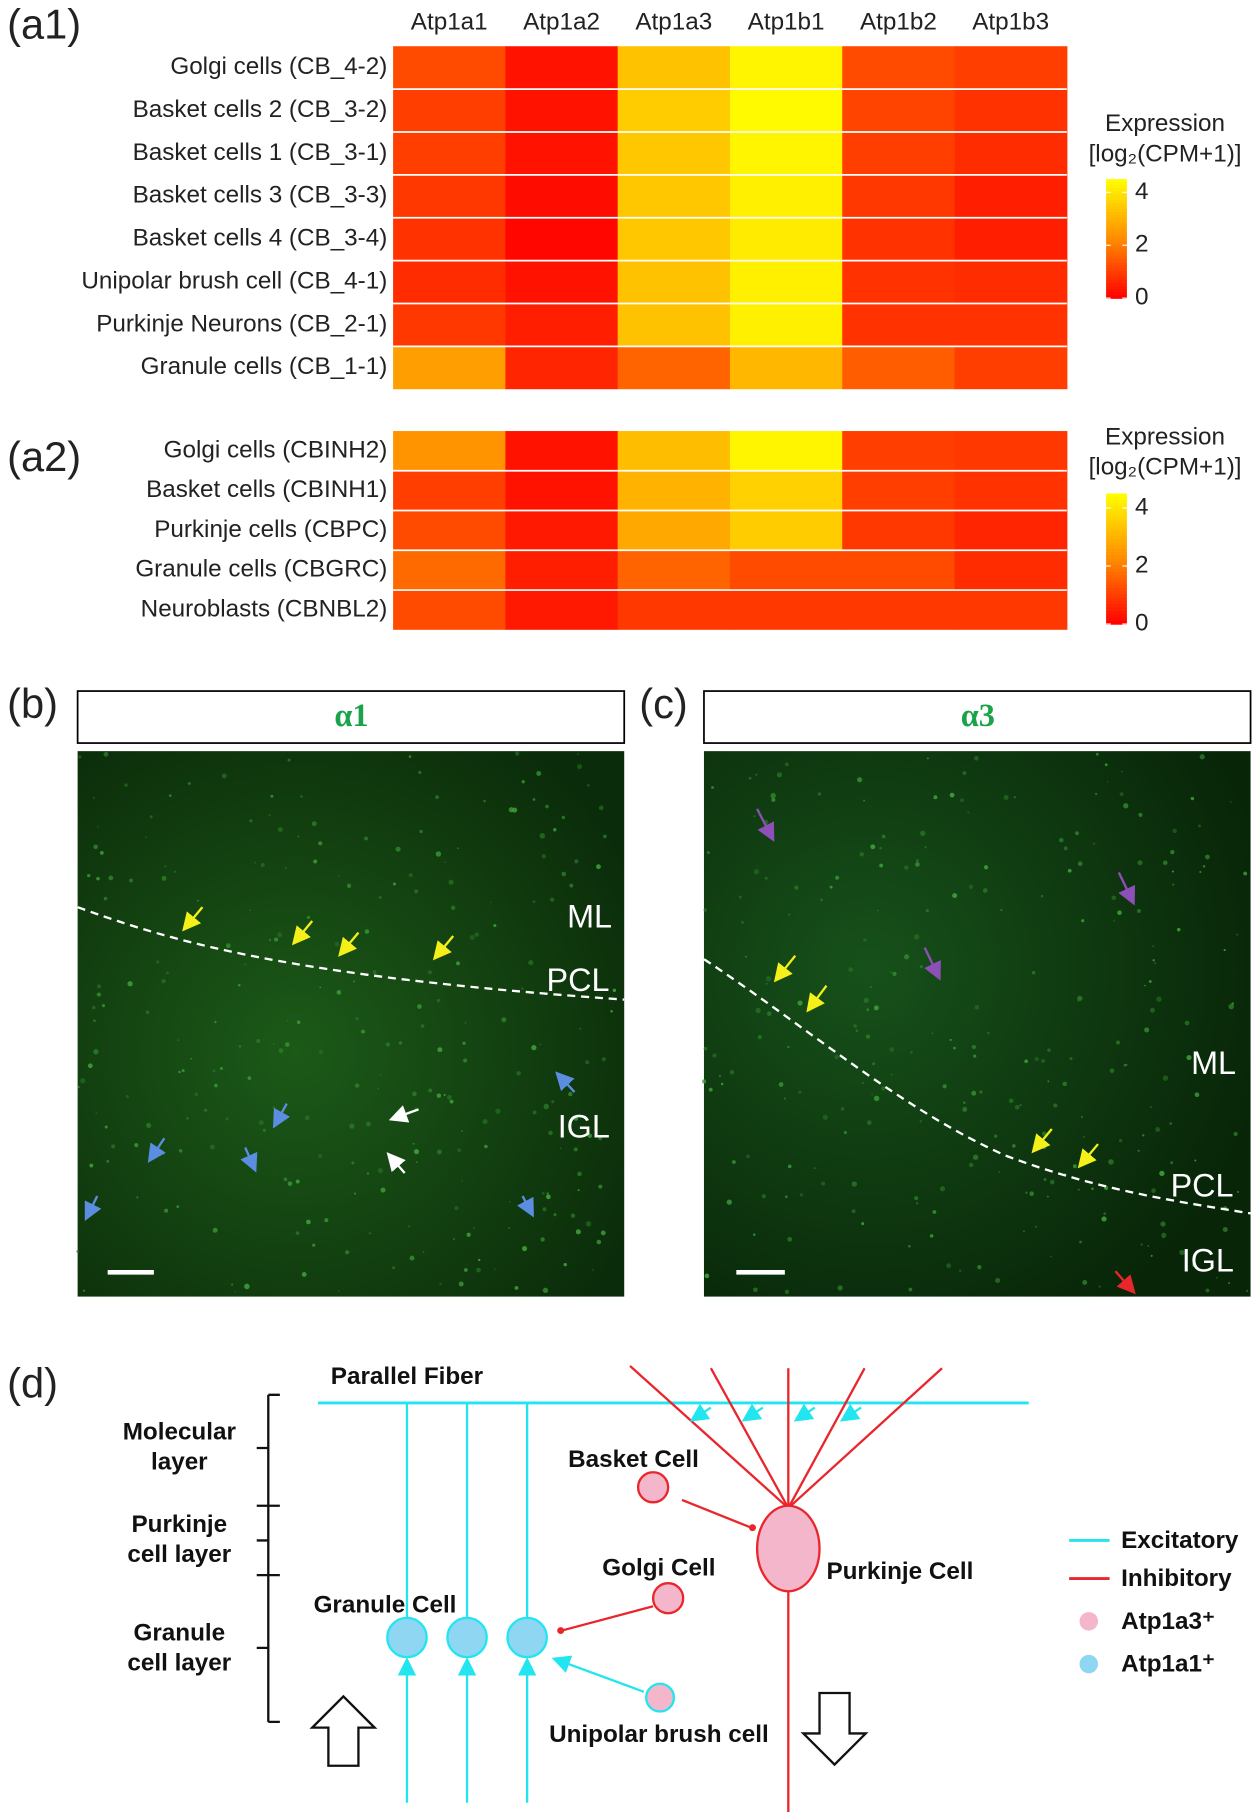 Image resolution: width=1260 pixels, height=1817 pixels. What do you see at coordinates (660, 1697) in the screenshot?
I see `ubc-soma` at bounding box center [660, 1697].